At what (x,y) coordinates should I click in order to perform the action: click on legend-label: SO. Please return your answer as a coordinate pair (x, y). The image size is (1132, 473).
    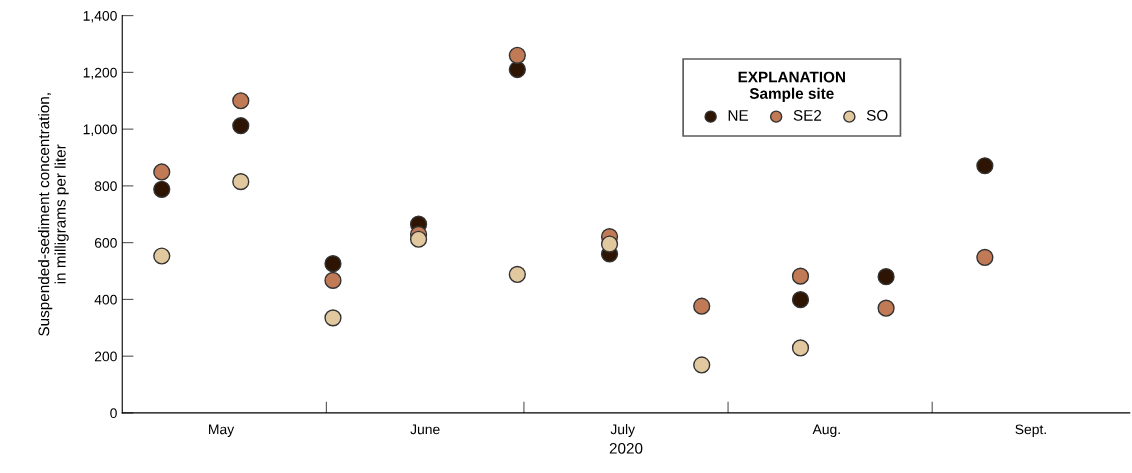
    Looking at the image, I should click on (877, 115).